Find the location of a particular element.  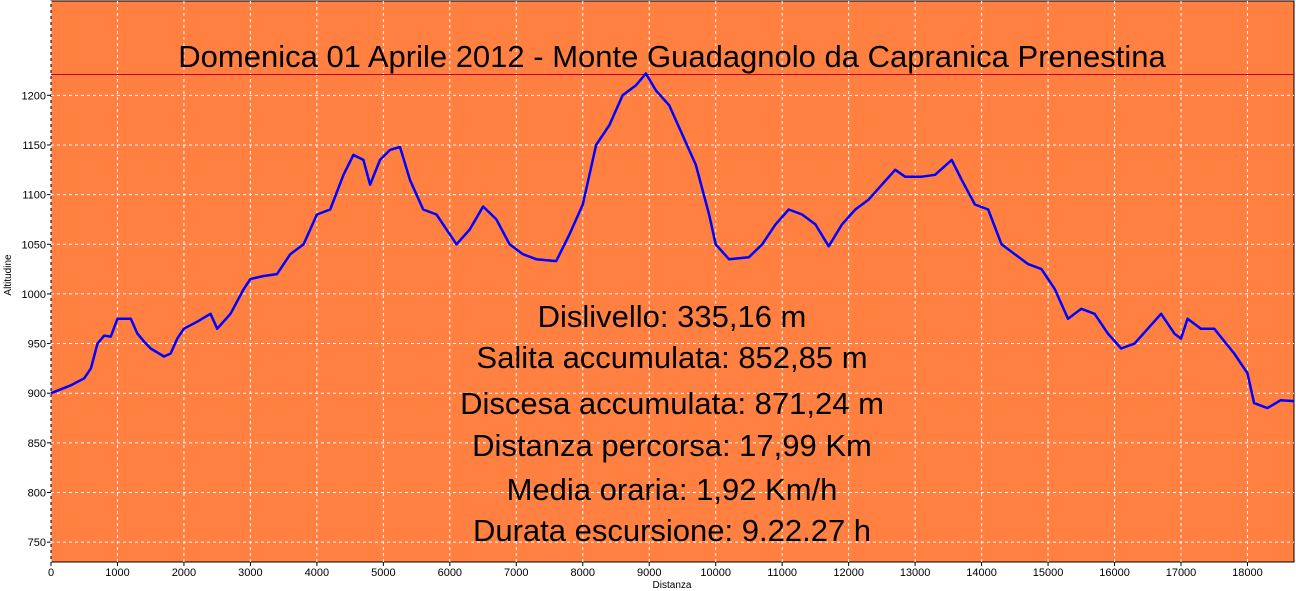

y-tick-label: 950 is located at coordinates (37, 345).